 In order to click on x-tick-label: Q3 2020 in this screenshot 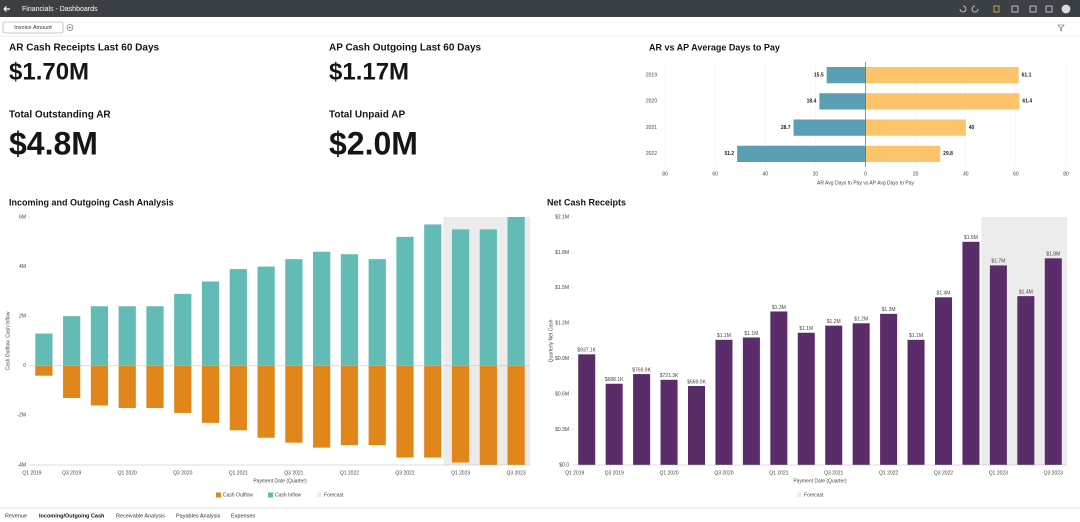, I will do `click(723, 473)`.